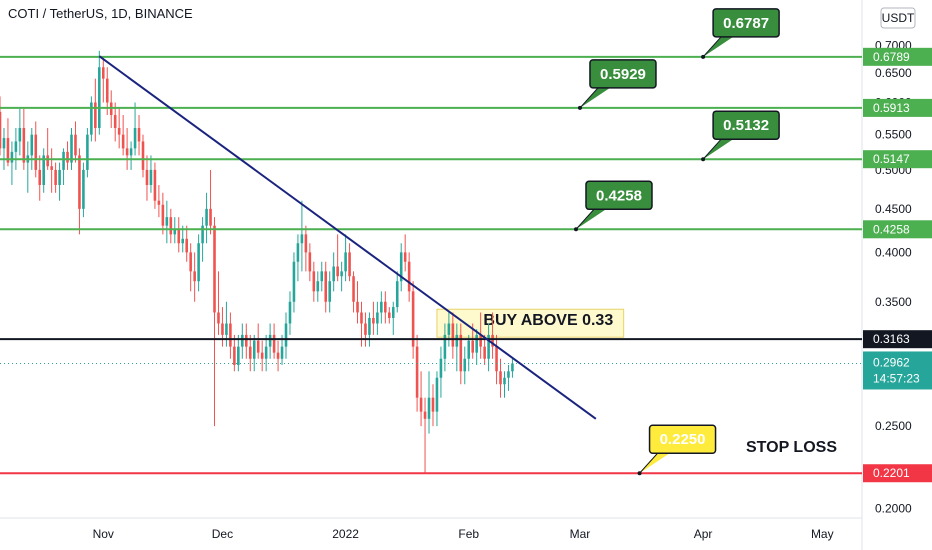 This screenshot has height=550, width=932. What do you see at coordinates (623, 74) in the screenshot?
I see `target-3-callout` at bounding box center [623, 74].